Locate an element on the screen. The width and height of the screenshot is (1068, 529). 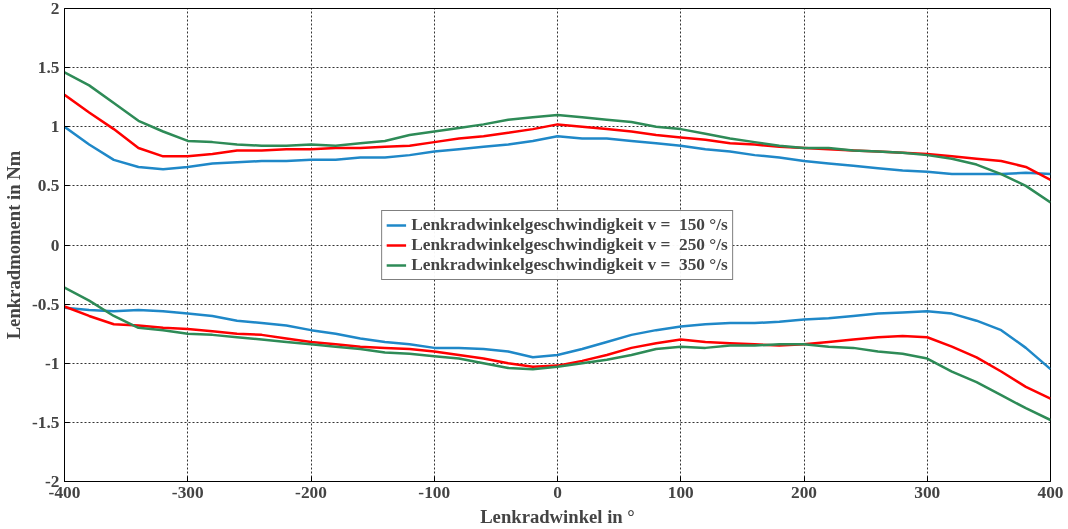
x-axis-title: Lenkradwinkel in ° is located at coordinates (557, 516).